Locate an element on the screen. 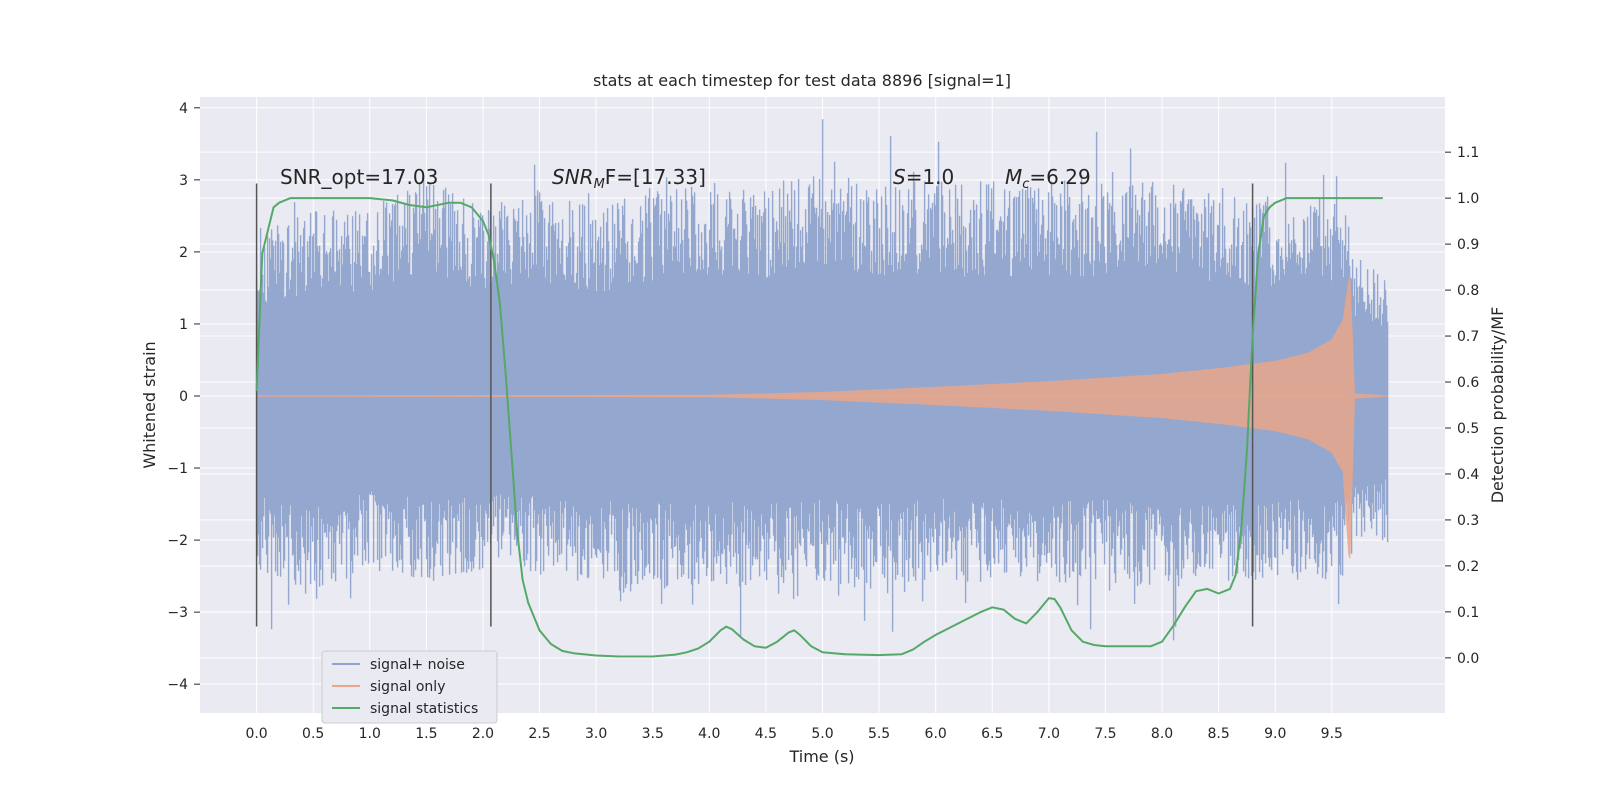 The height and width of the screenshot is (800, 1600). y2-tick-label: 0.8 is located at coordinates (1468, 291).